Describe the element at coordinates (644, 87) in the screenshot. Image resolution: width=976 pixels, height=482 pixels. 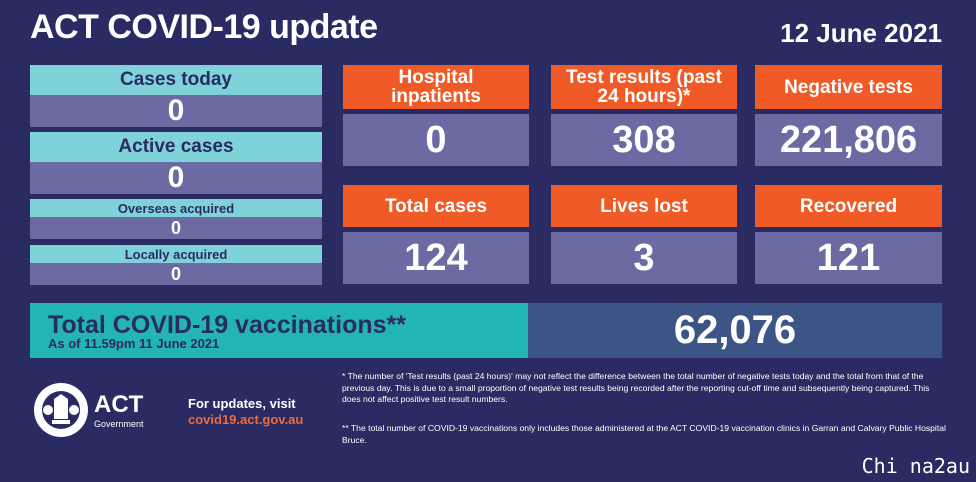
I see `test-results-label: Test results (past 24 hours)*` at that location.